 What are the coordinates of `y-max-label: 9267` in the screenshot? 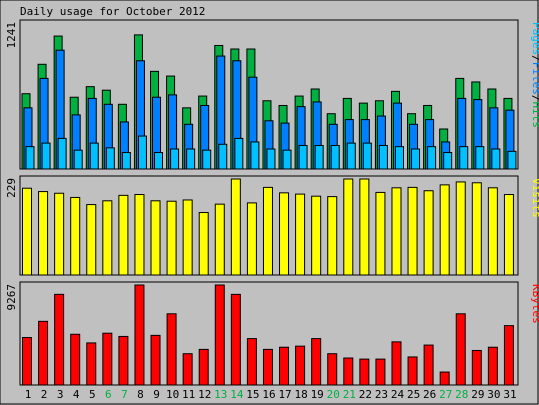 It's located at (11, 297).